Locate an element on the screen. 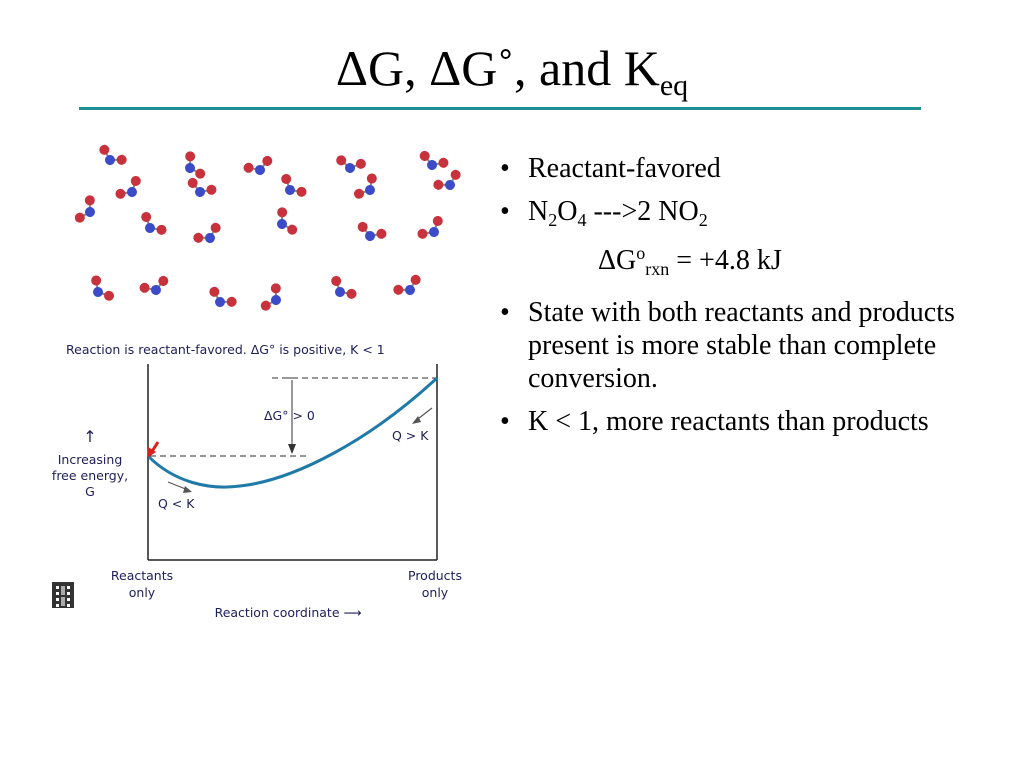 Image resolution: width=1024 pixels, height=768 pixels. movie-icon is located at coordinates (63, 595).